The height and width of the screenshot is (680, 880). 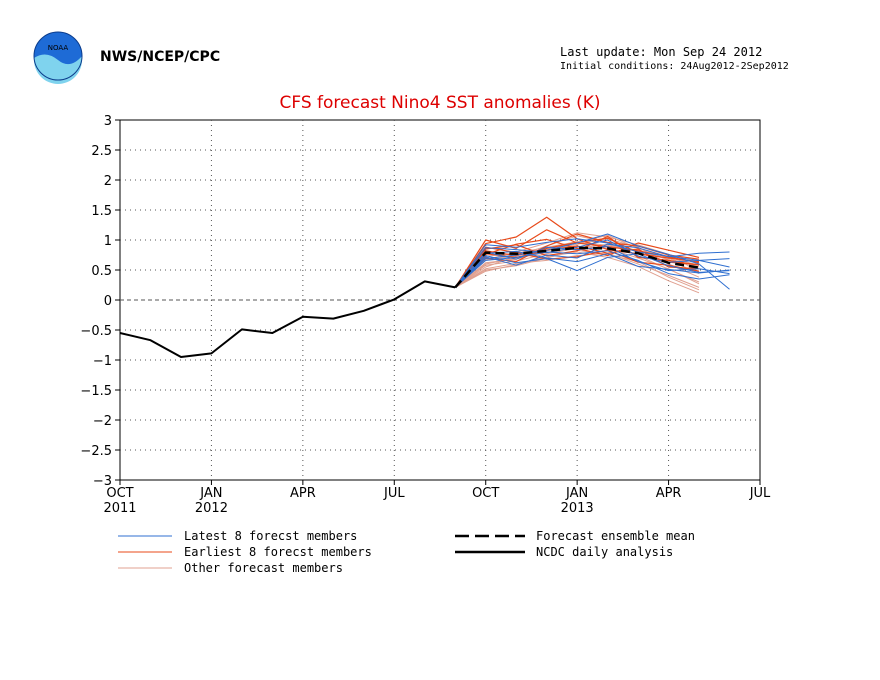 What do you see at coordinates (160, 57) in the screenshot?
I see `agency-label: NWS/NCEP/CPC` at bounding box center [160, 57].